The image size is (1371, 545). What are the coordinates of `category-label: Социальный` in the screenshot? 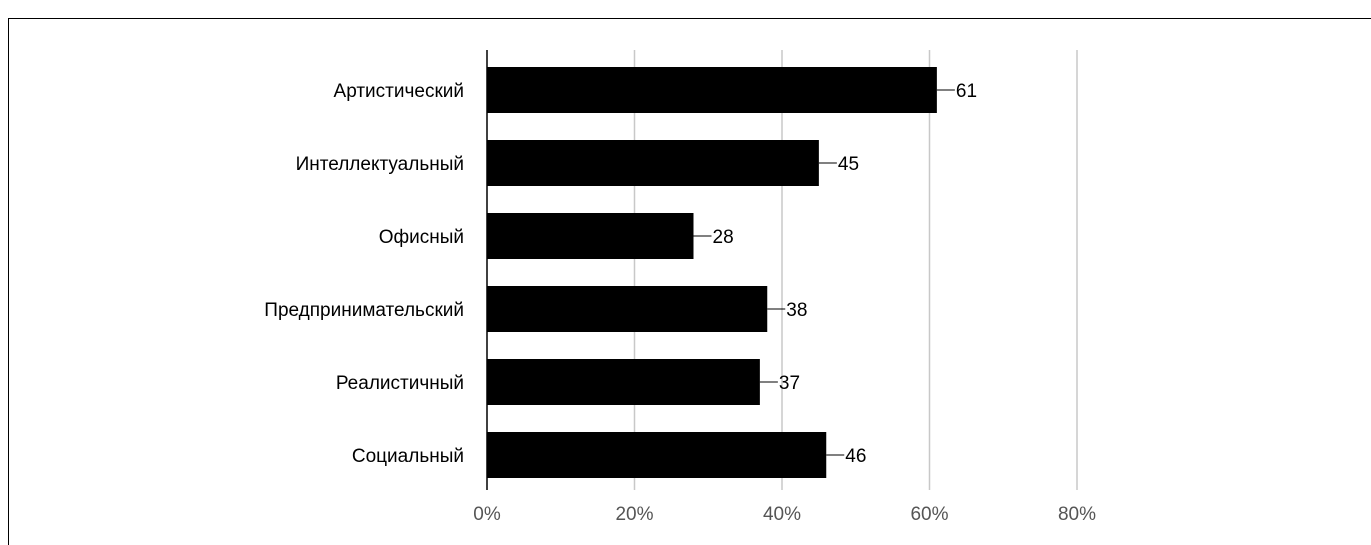 It's located at (408, 456).